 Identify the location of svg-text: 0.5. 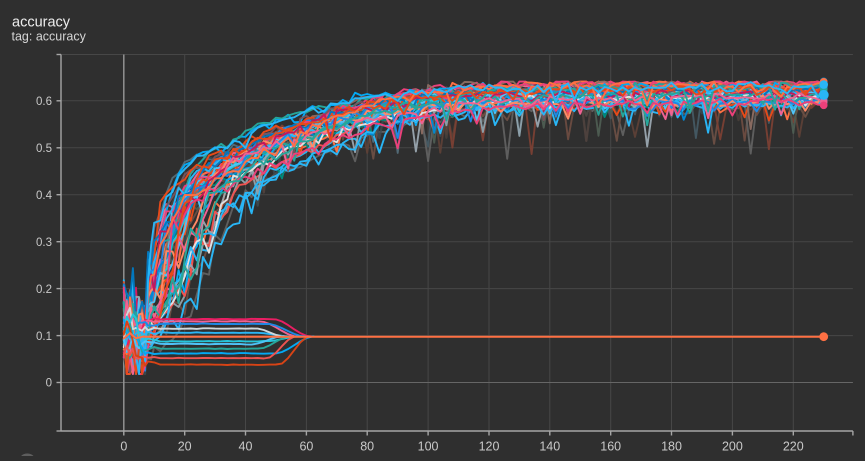
(44, 149).